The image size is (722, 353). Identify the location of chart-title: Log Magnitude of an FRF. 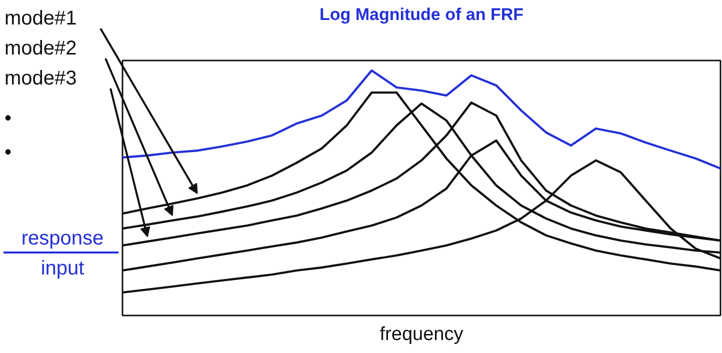
(422, 14).